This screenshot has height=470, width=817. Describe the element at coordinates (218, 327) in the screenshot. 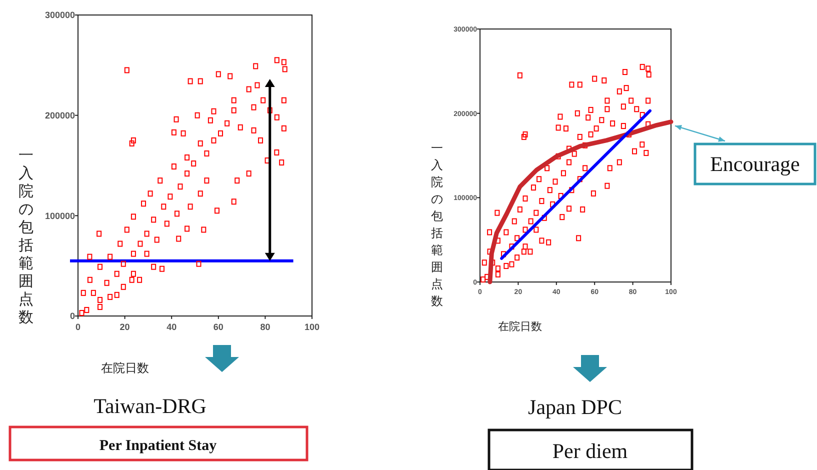

I see `x-tick-label: 60` at that location.